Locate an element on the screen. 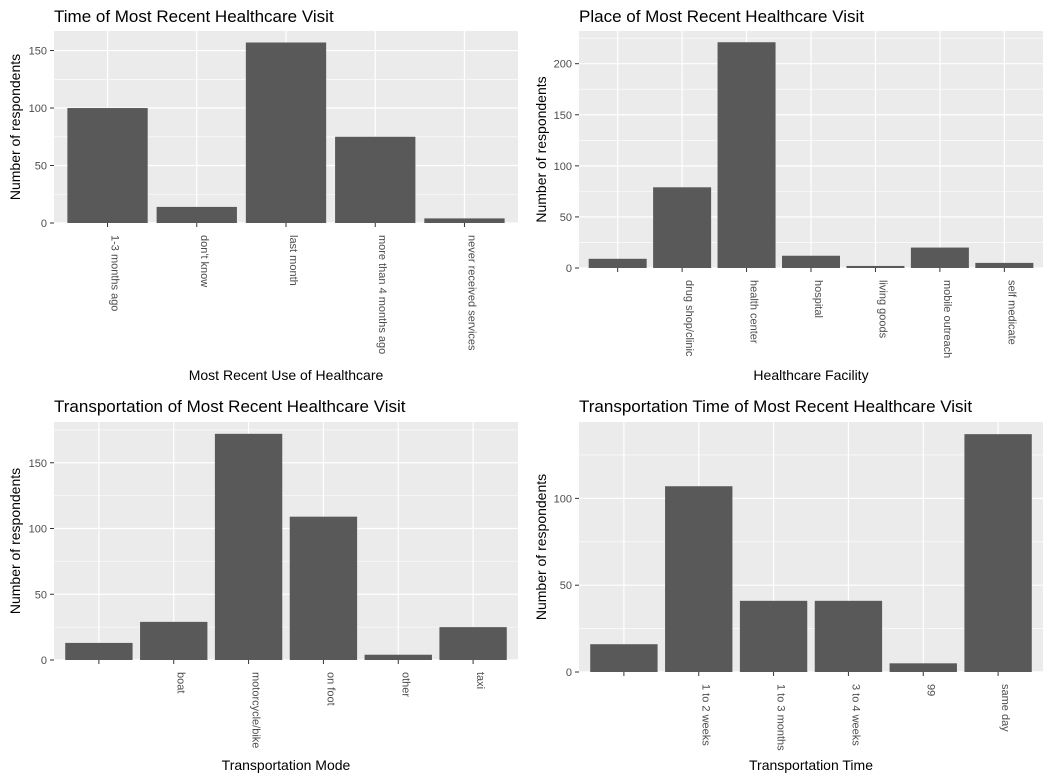 Image resolution: width=1052 pixels, height=780 pixels. bar-last-month is located at coordinates (286, 132).